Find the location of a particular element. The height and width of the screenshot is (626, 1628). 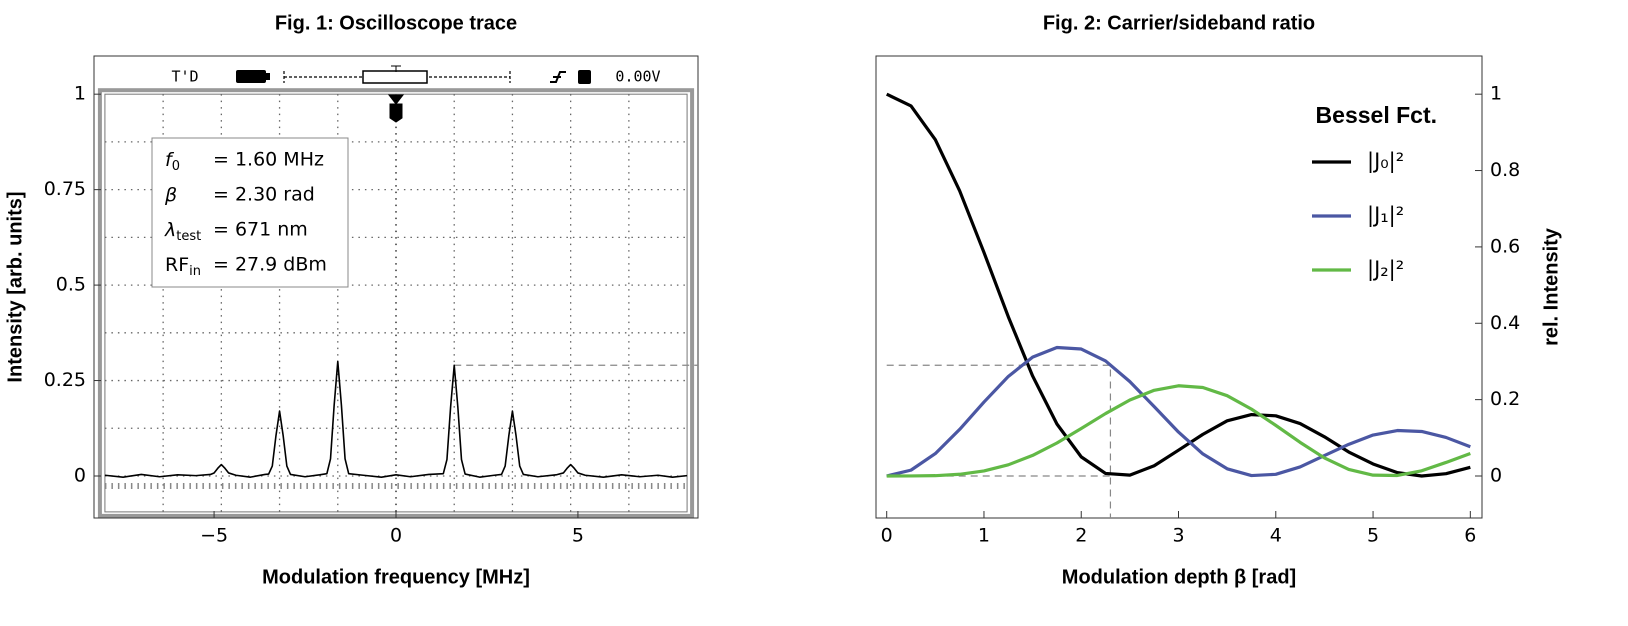

battery-icon is located at coordinates (251, 76).